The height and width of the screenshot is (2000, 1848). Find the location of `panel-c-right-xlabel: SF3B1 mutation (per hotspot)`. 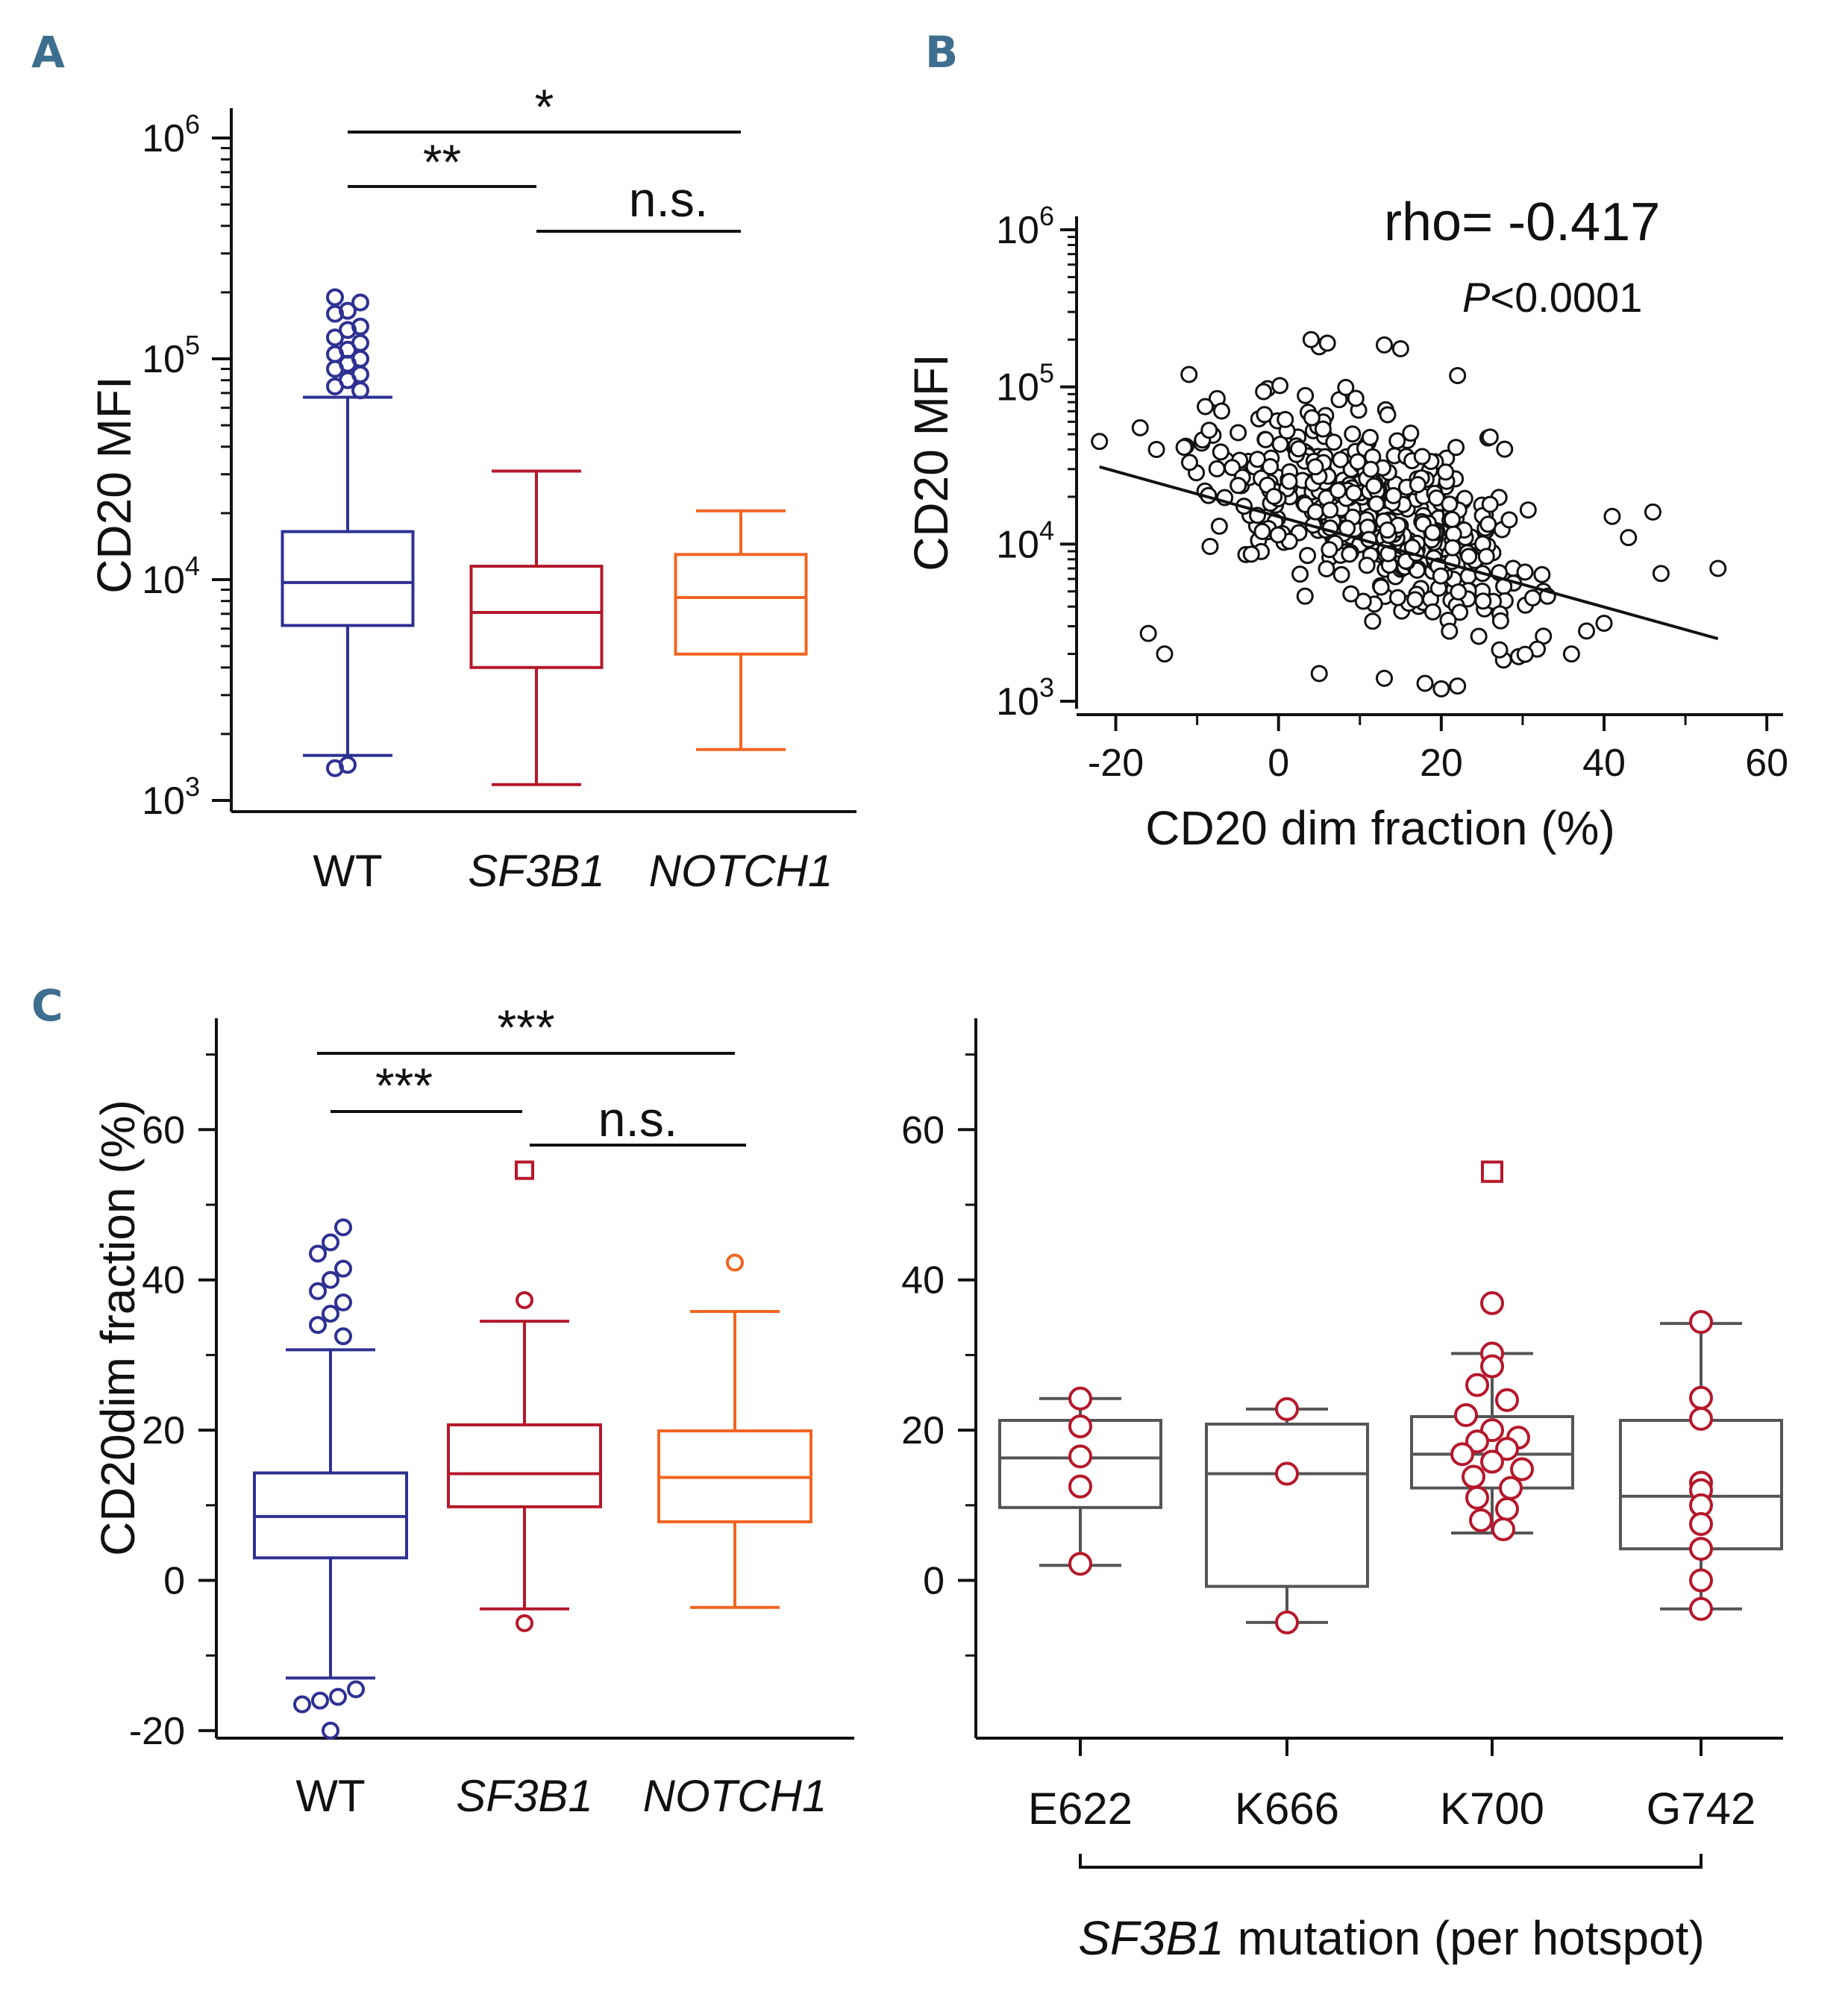

panel-c-right-xlabel: SF3B1 mutation (per hotspot) is located at coordinates (1391, 1938).